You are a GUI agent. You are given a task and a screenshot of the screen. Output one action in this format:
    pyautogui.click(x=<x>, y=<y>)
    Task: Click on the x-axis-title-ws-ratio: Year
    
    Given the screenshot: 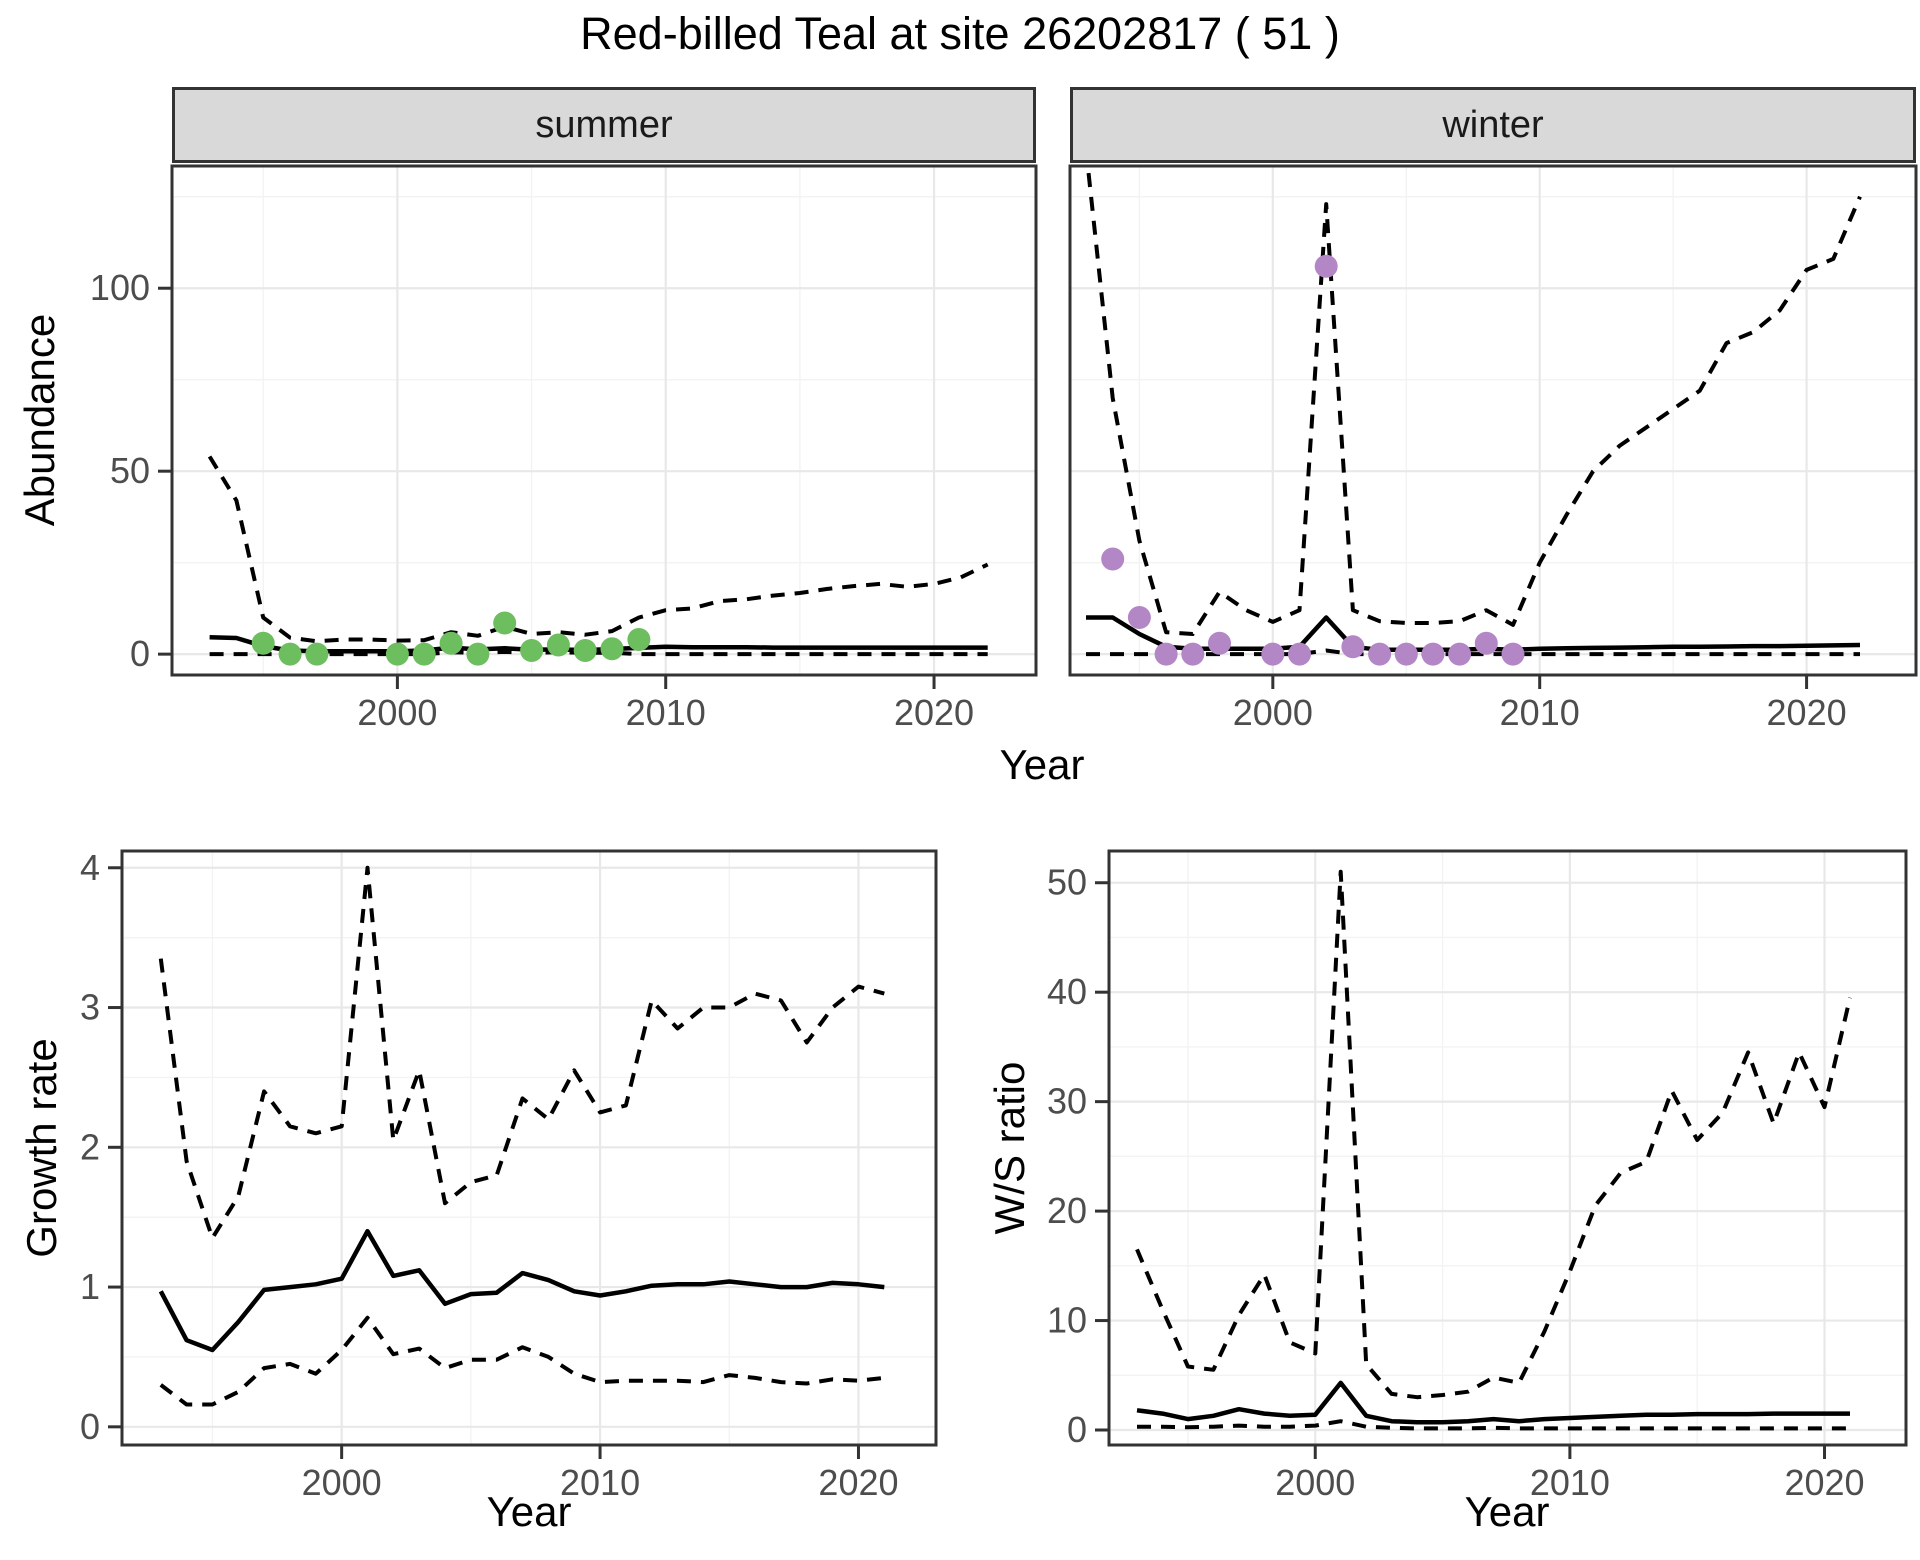 What is the action you would take?
    pyautogui.click(x=1507, y=1511)
    